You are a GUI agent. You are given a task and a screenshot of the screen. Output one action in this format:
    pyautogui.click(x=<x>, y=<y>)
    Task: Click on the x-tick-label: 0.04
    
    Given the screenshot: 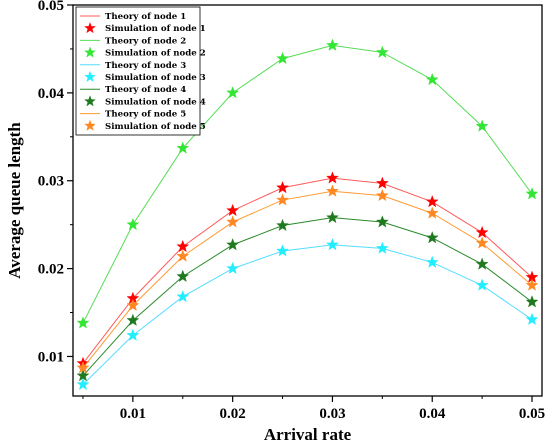 What is the action you would take?
    pyautogui.click(x=432, y=414)
    